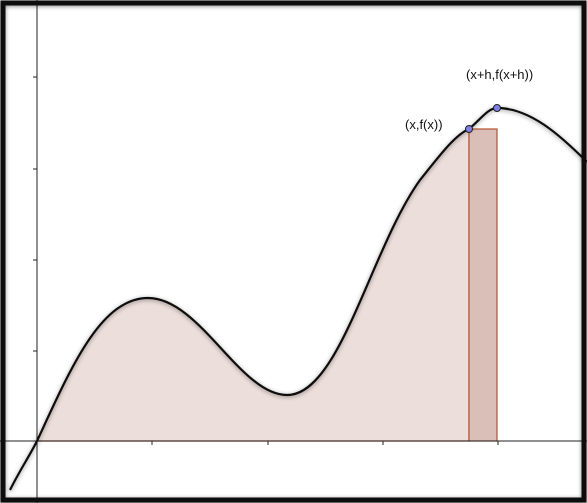 The height and width of the screenshot is (503, 587). I want to click on point-label: (x,f(x)), so click(424, 124).